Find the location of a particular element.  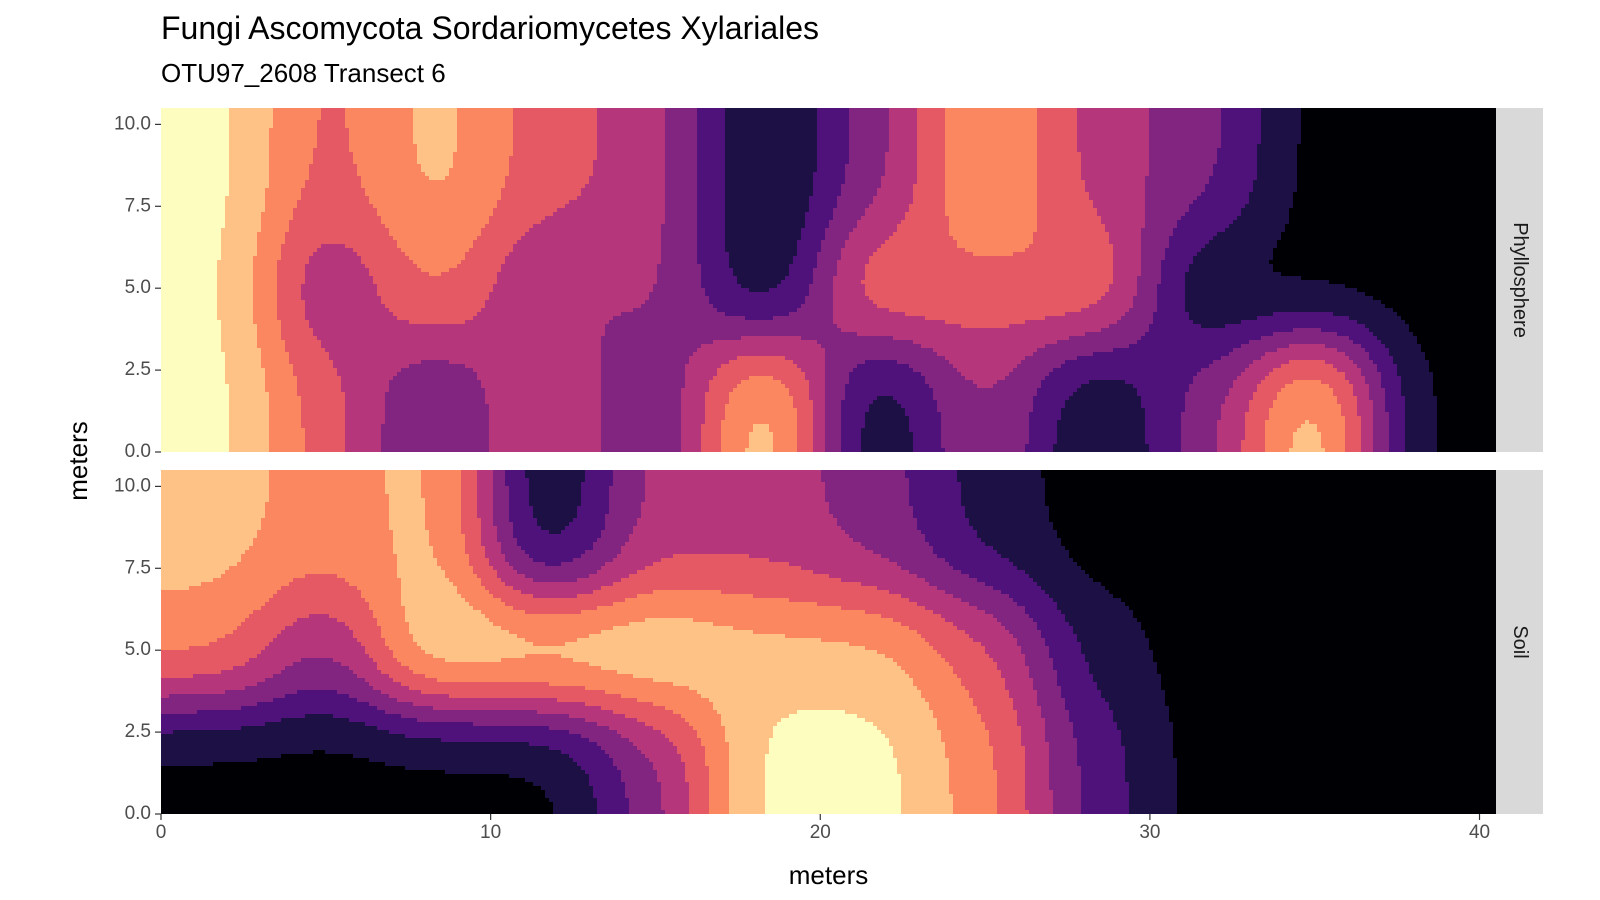

x-tick-label: 30 is located at coordinates (1149, 832).